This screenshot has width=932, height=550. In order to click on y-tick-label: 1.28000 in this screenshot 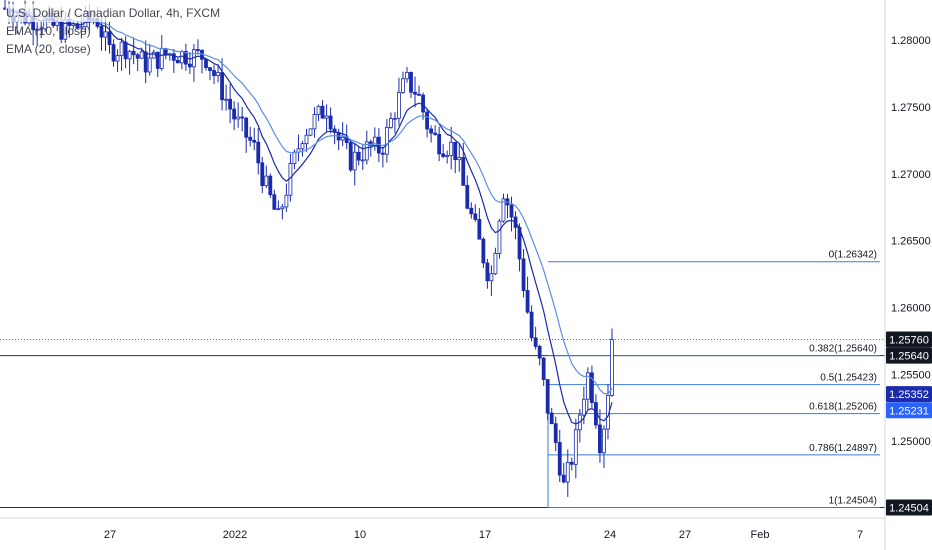, I will do `click(911, 41)`.